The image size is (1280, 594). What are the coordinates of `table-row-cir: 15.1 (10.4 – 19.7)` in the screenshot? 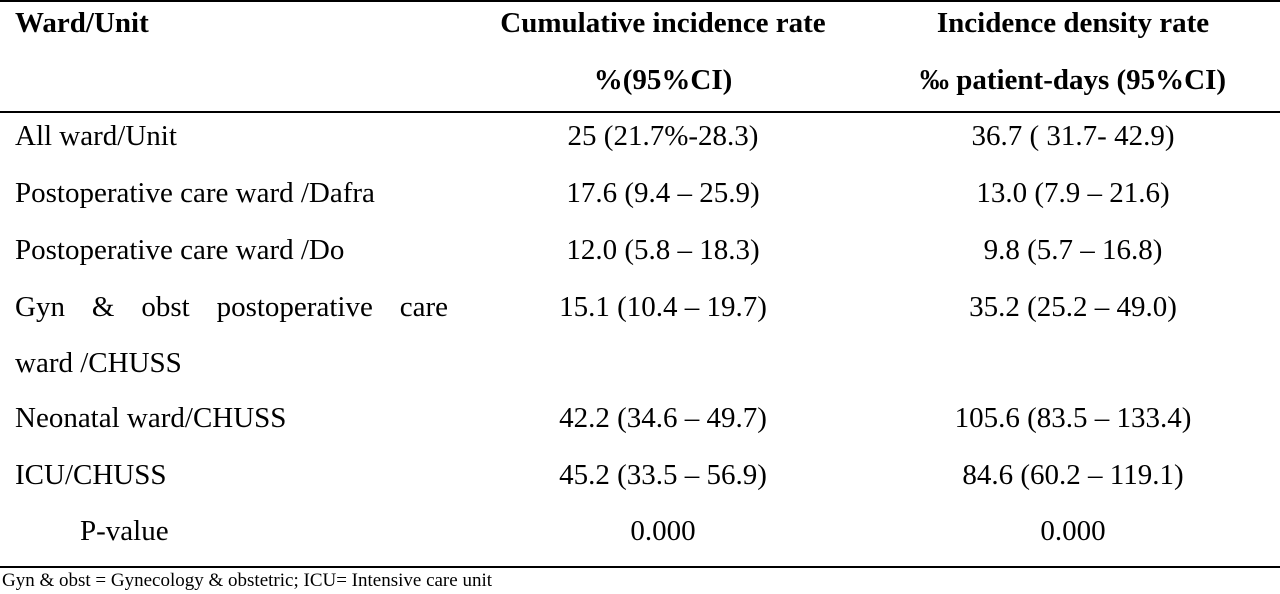 It's located at (663, 307).